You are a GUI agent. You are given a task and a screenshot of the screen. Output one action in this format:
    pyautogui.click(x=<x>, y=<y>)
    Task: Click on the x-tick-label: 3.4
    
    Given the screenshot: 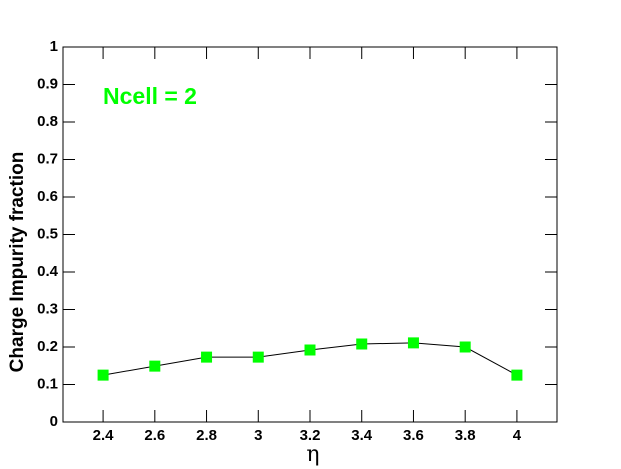 What is the action you would take?
    pyautogui.click(x=362, y=435)
    